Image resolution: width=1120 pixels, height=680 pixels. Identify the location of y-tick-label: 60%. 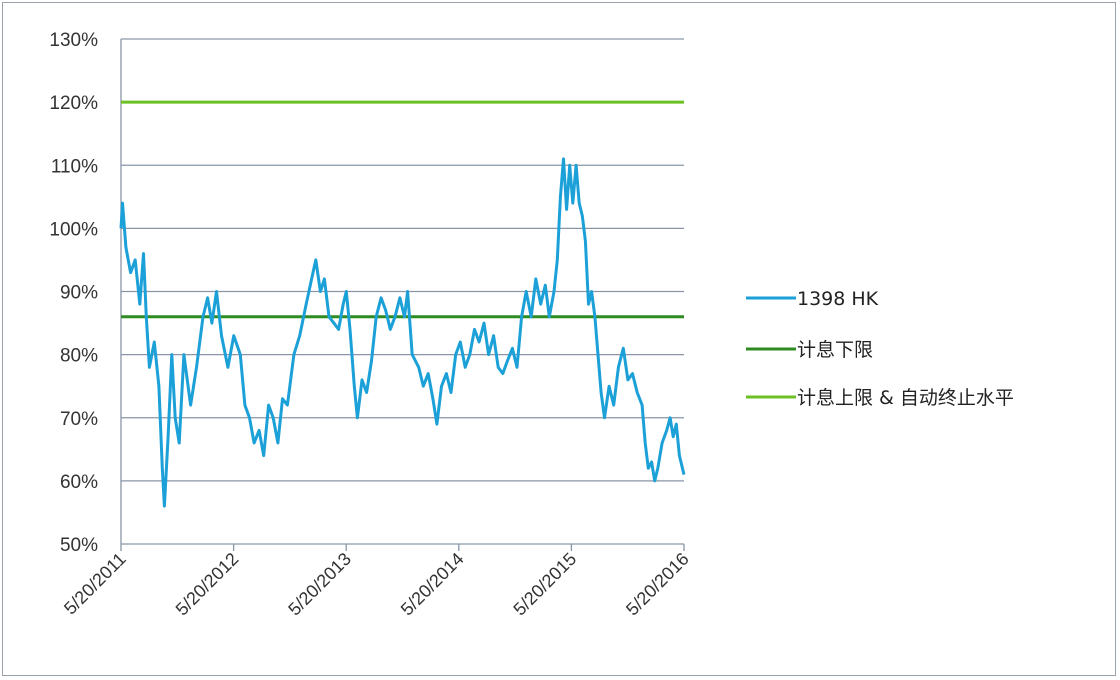
(79, 482).